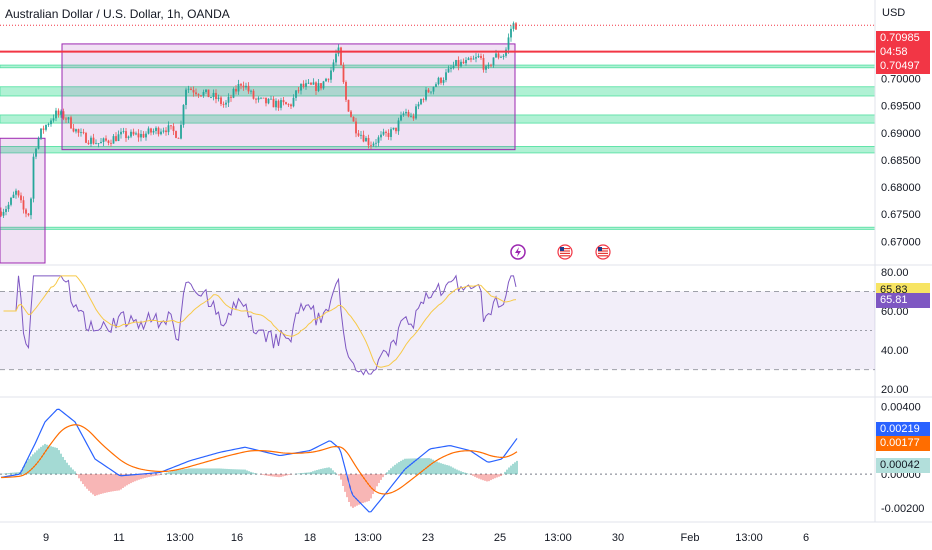  Describe the element at coordinates (901, 134) in the screenshot. I see `price-tick-label: 0.69000` at that location.